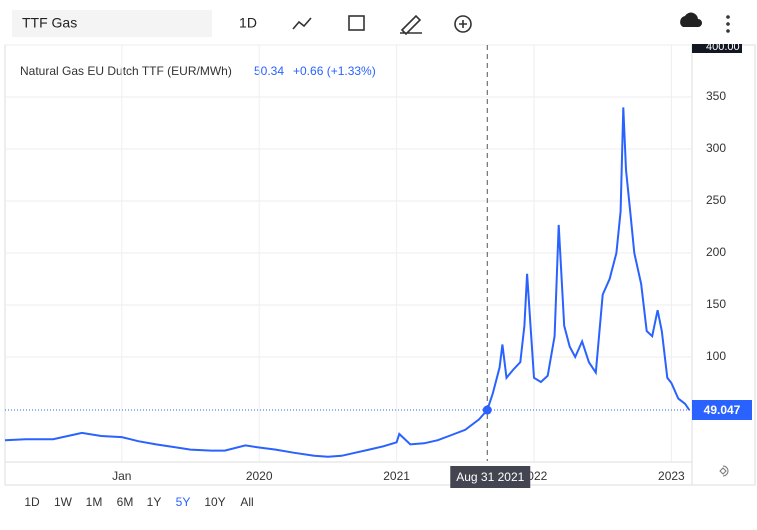 The image size is (757, 530). I want to click on range-button: 1D, so click(32, 502).